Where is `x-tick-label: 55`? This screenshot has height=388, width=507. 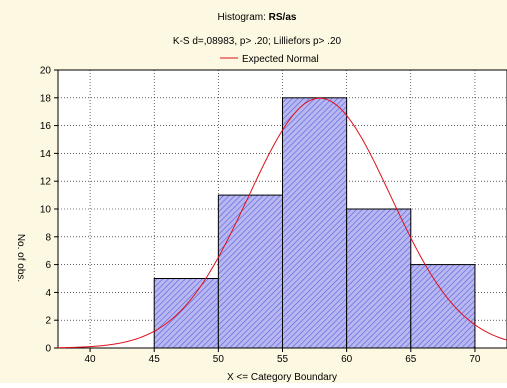
x-tick-label: 55 is located at coordinates (283, 359).